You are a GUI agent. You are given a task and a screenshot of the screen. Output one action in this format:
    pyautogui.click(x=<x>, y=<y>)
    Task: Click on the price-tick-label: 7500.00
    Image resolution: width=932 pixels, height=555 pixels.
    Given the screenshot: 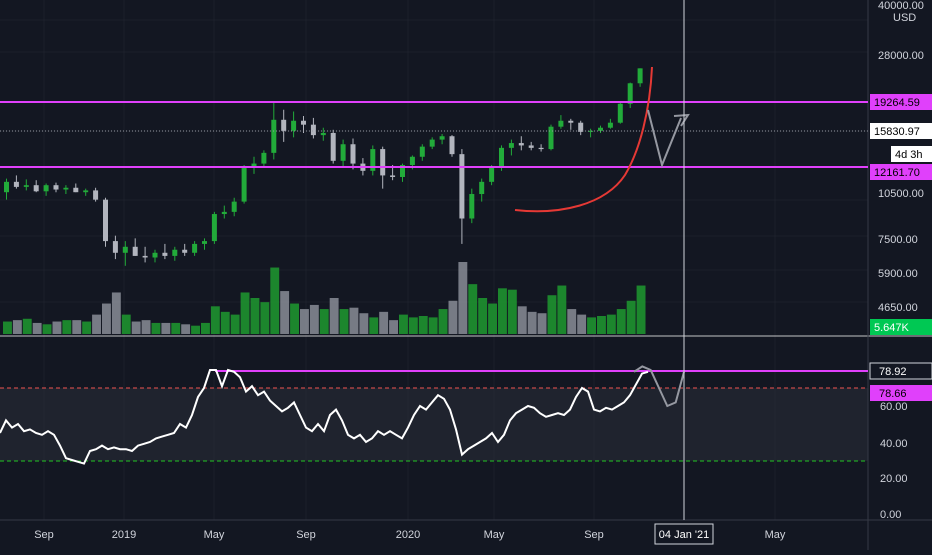 What is the action you would take?
    pyautogui.click(x=898, y=240)
    